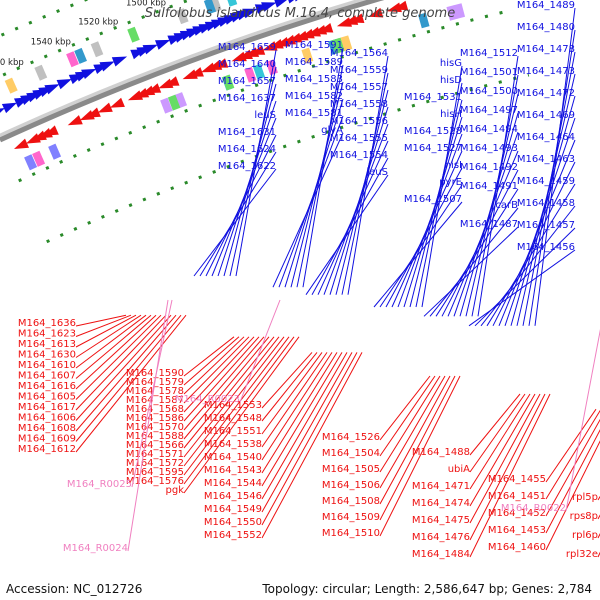 The height and width of the screenshot is (600, 600). I want to click on reverse-gene-label: M164_1576, so click(155, 481).